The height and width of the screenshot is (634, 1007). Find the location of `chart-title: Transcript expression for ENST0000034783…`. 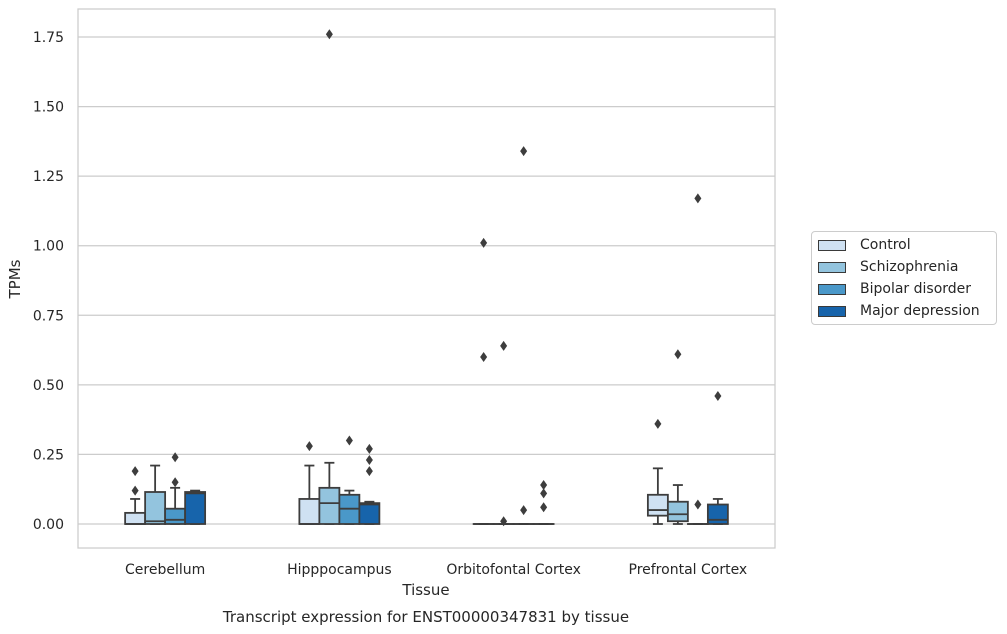

chart-title: Transcript expression for ENST0000034783… is located at coordinates (425, 617).